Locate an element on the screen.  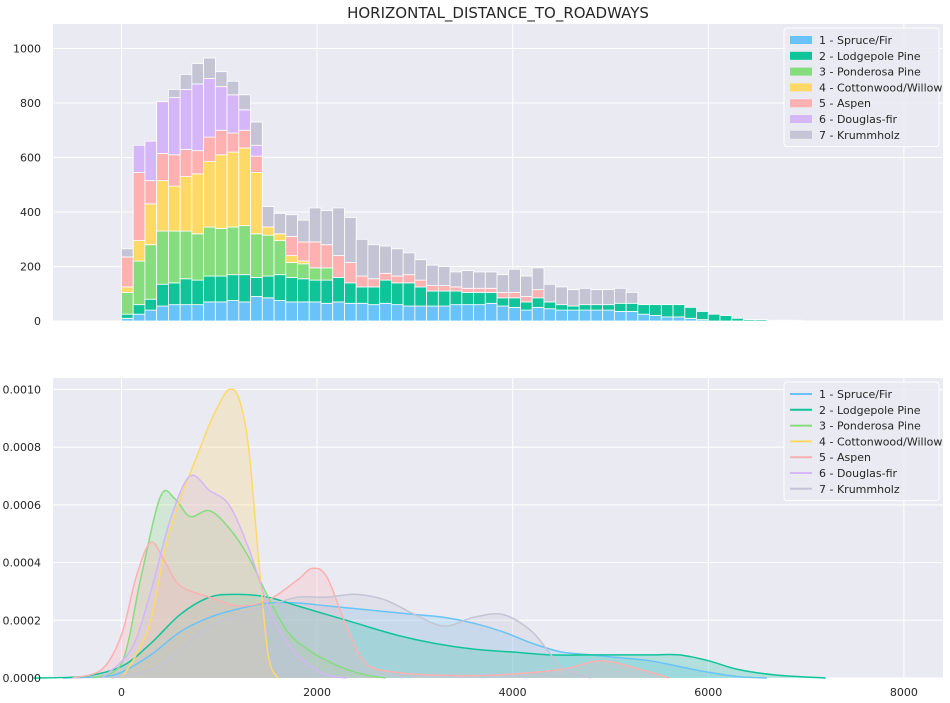
legend-label-6-douglas-fir: 6 - Douglas-fir is located at coordinates (858, 119).